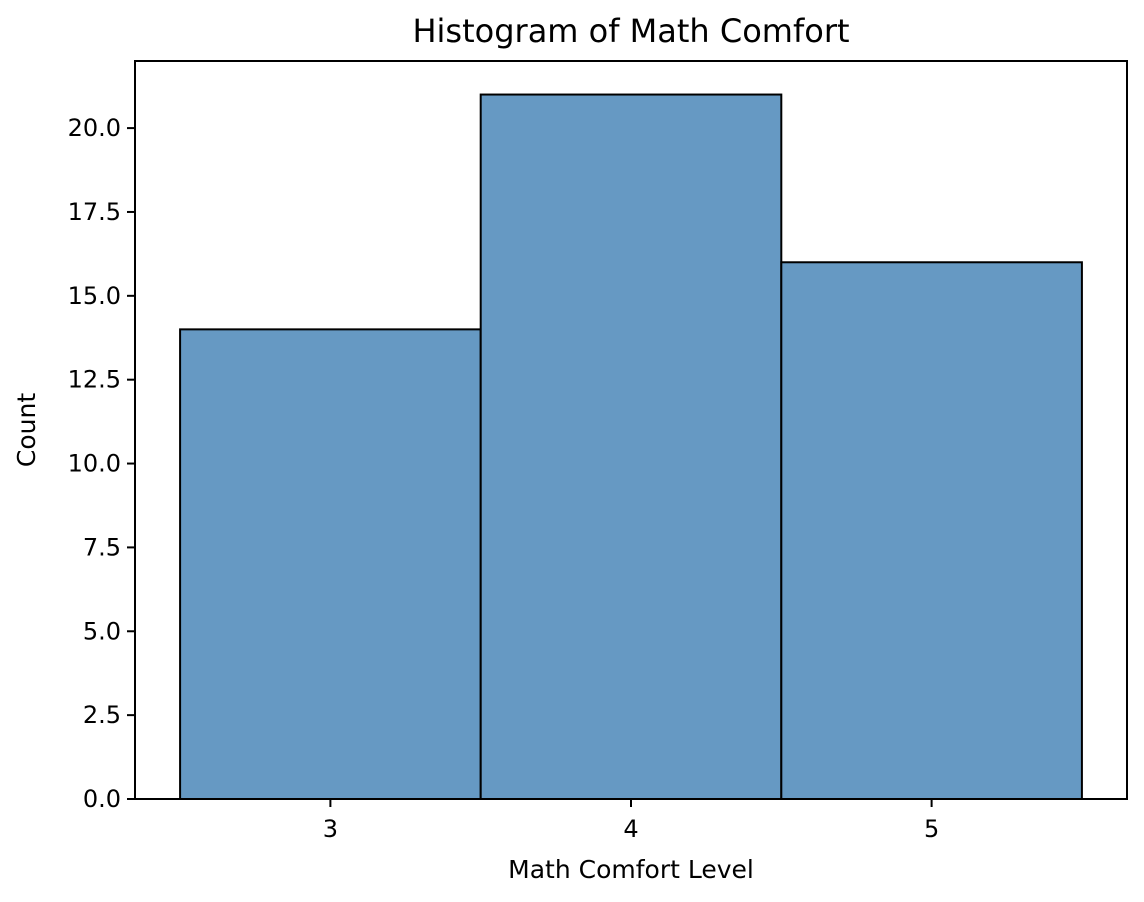  Describe the element at coordinates (94, 212) in the screenshot. I see `y-tick-label: 17.5` at that location.